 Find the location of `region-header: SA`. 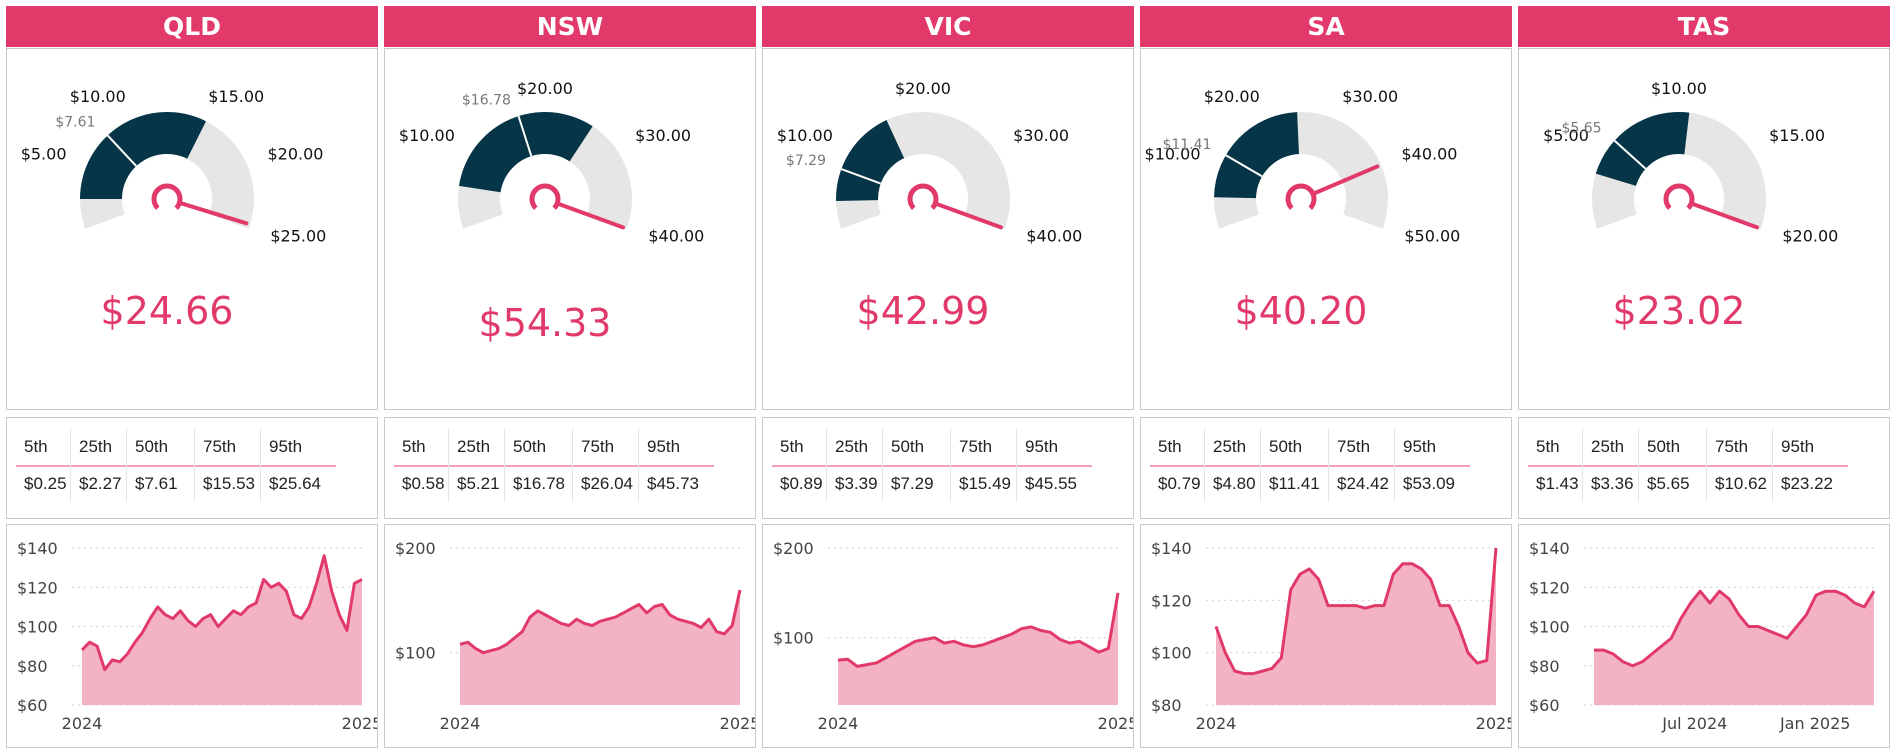

region-header: SA is located at coordinates (1326, 26).